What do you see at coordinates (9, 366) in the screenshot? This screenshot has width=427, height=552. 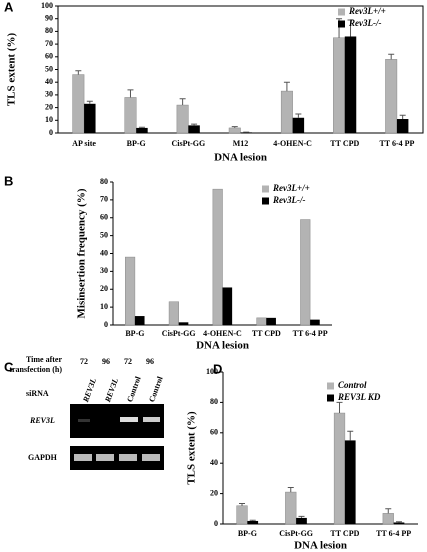 I see `panel-label: C` at bounding box center [9, 366].